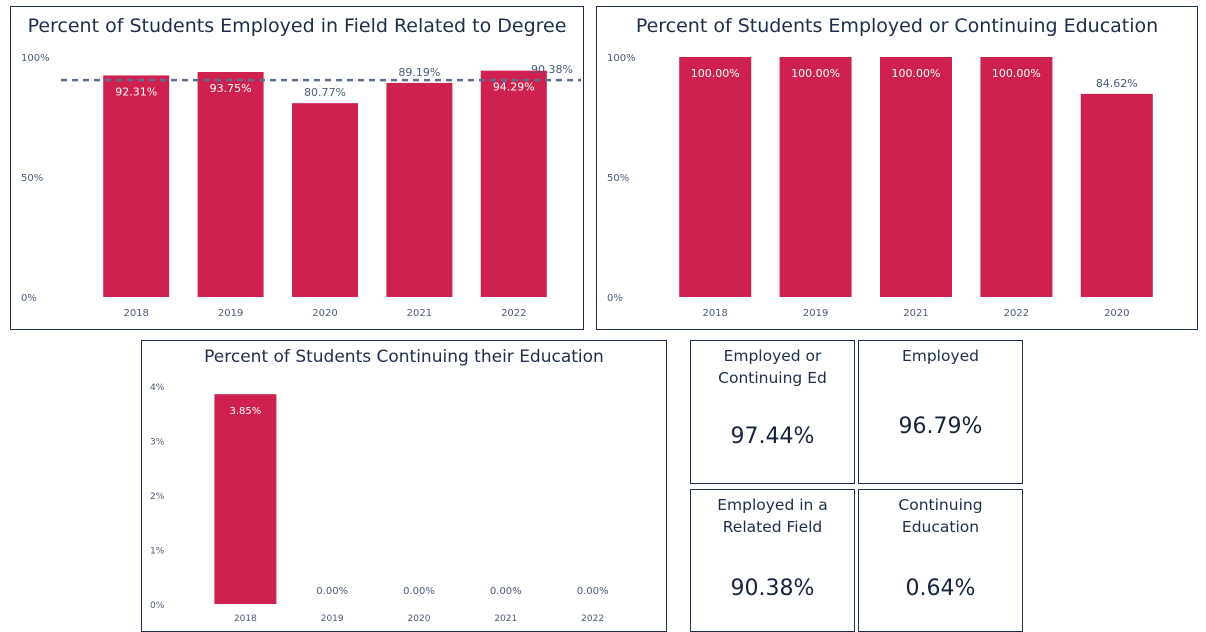 This screenshot has width=1206, height=632. Describe the element at coordinates (940, 412) in the screenshot. I see `kpi-employed-card: Employed 96.79%` at that location.